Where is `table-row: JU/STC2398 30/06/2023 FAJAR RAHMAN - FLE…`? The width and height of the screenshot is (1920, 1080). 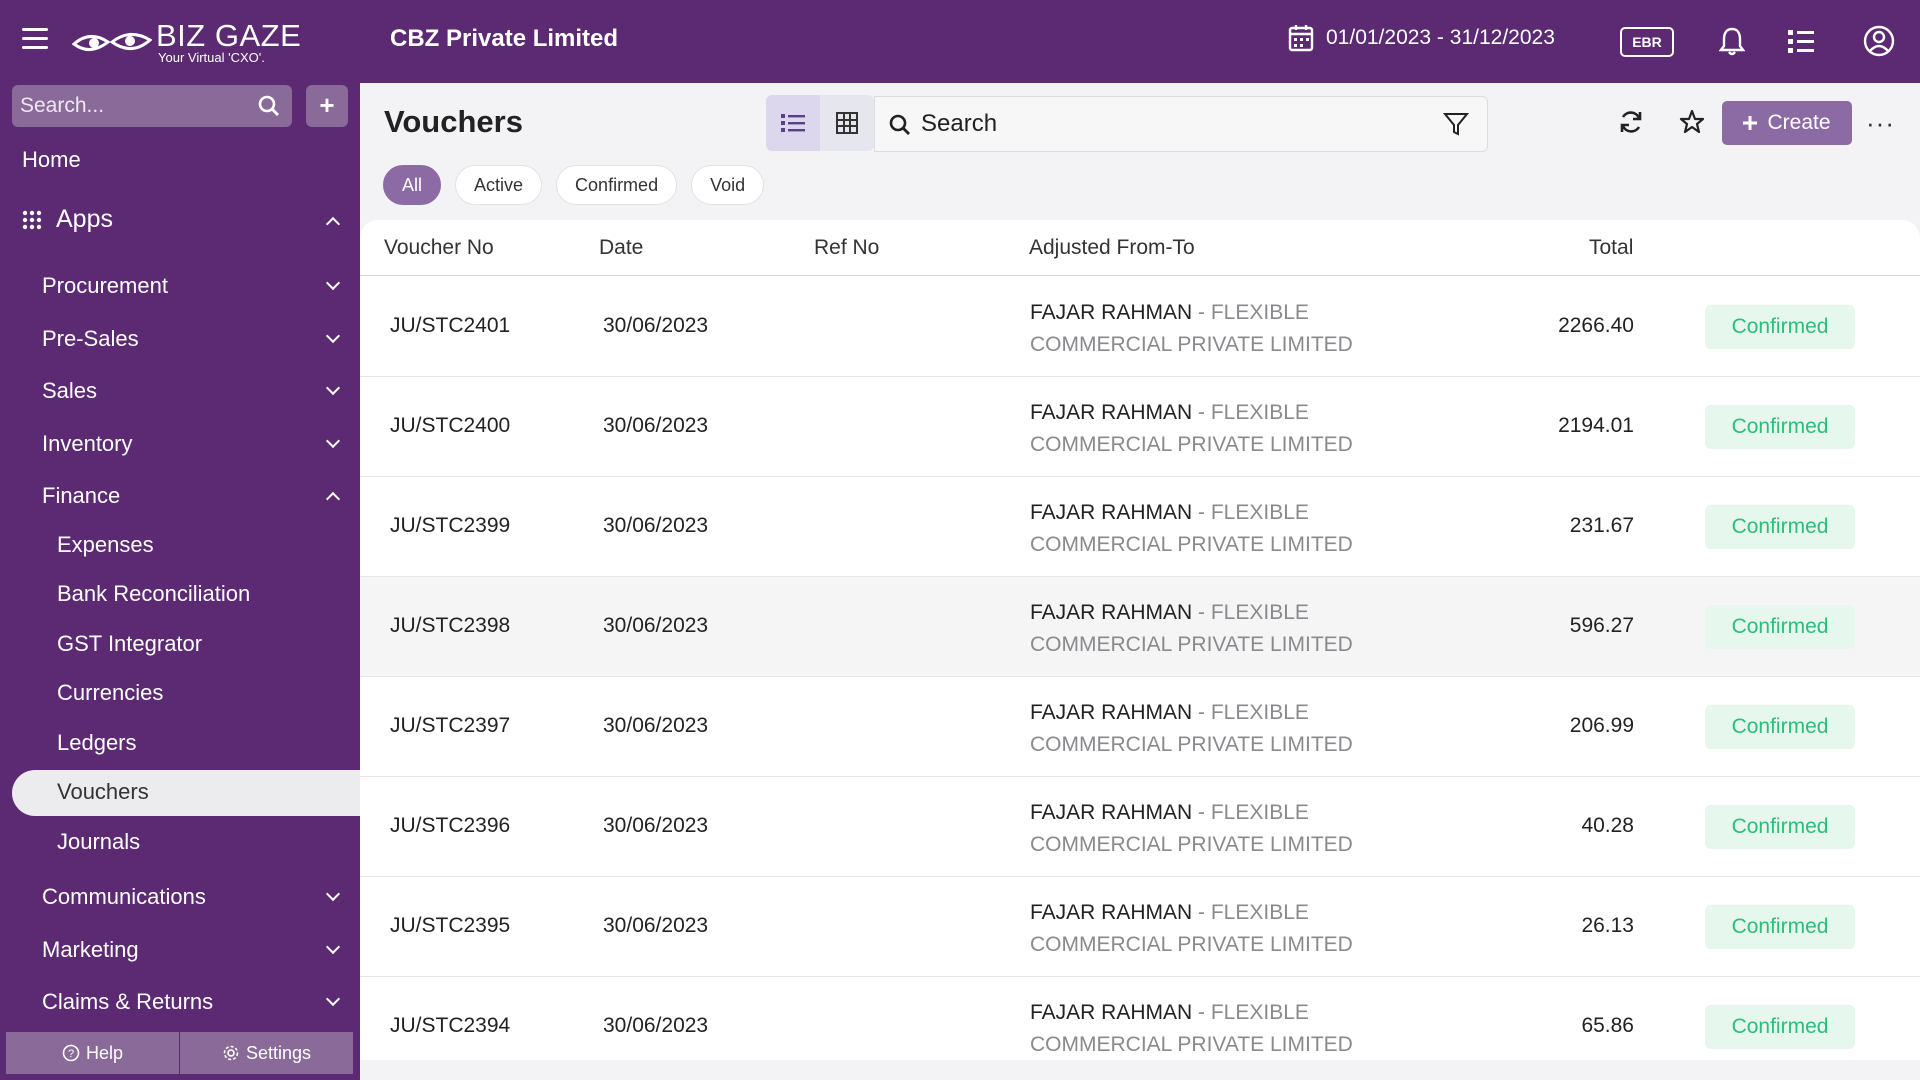
table-row: JU/STC2398 30/06/2023 FAJAR RAHMAN - FLE… is located at coordinates (1140, 627).